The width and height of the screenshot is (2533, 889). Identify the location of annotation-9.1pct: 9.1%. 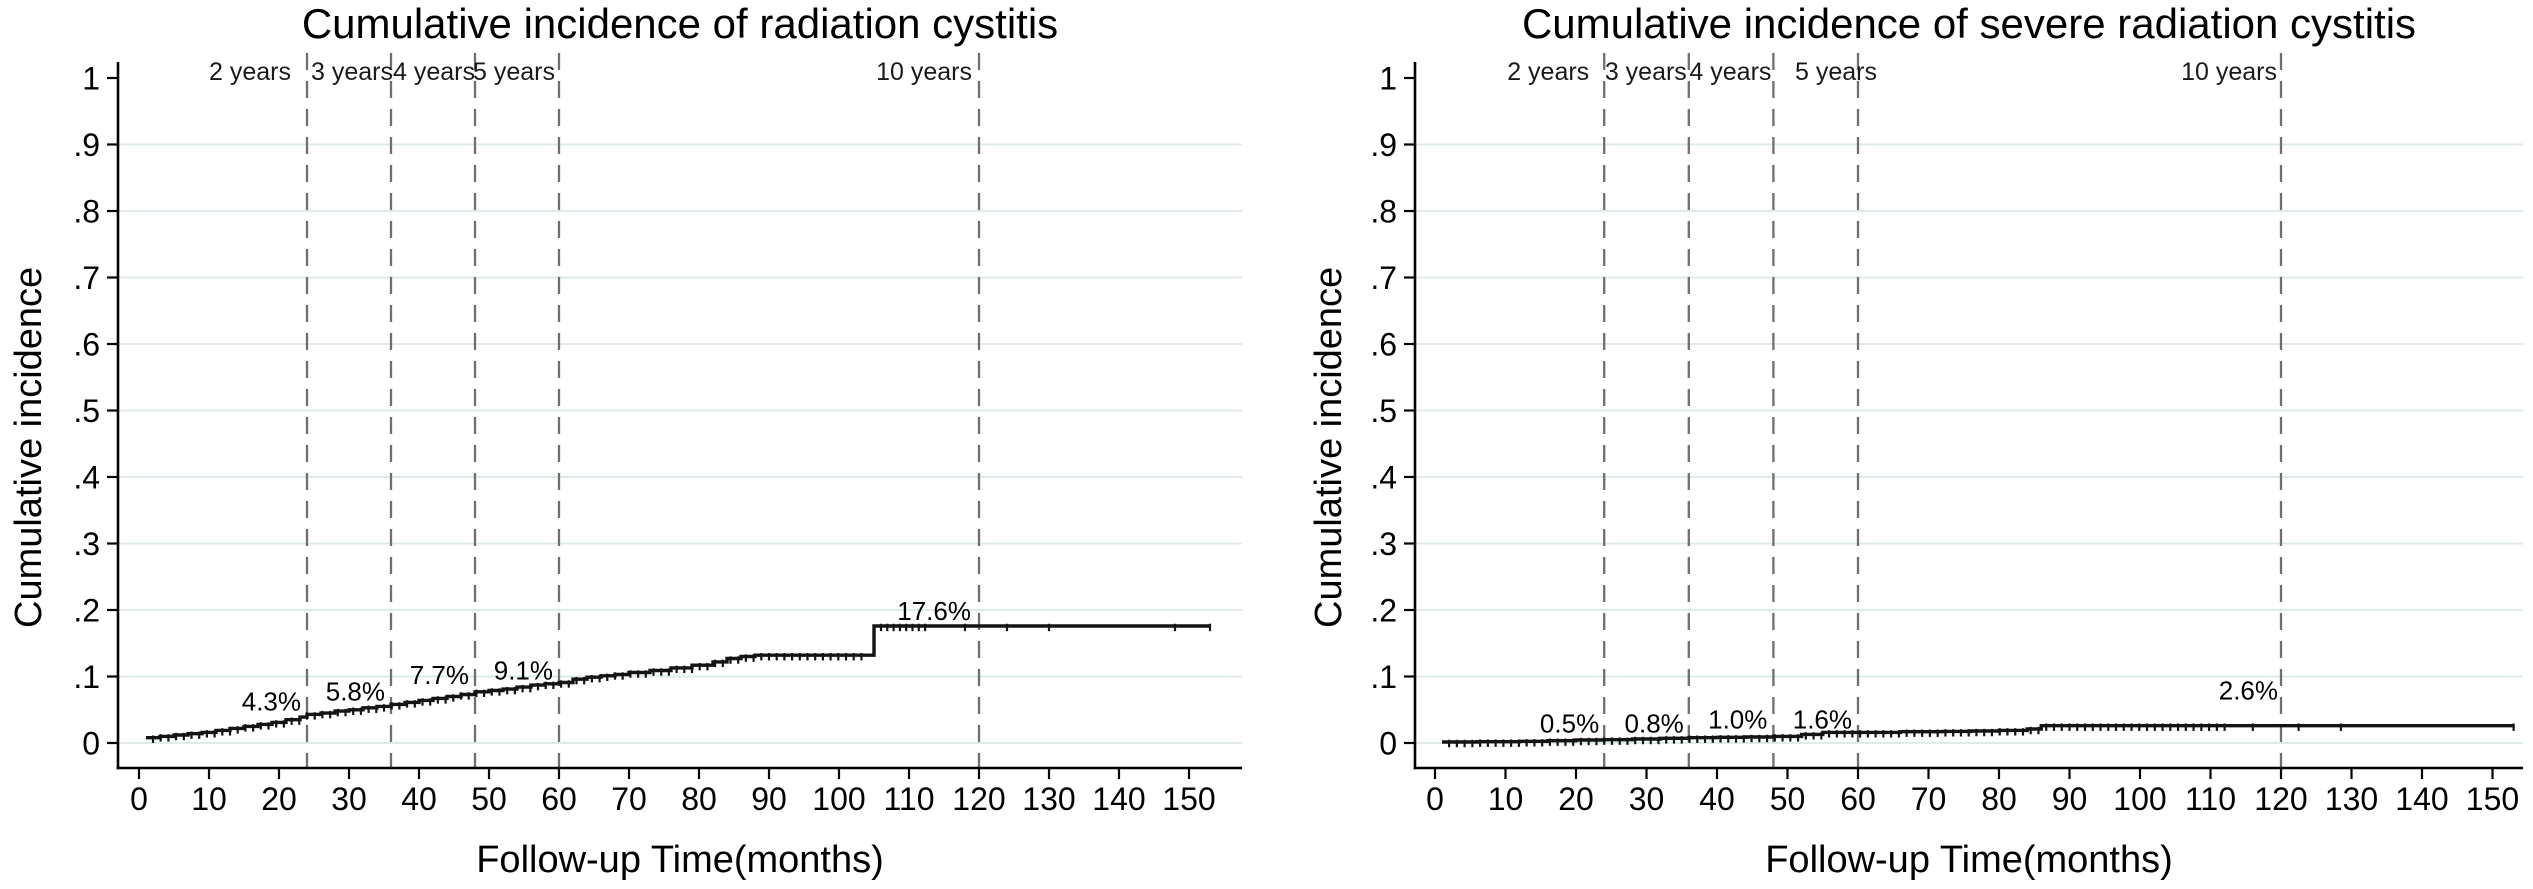
(523, 670).